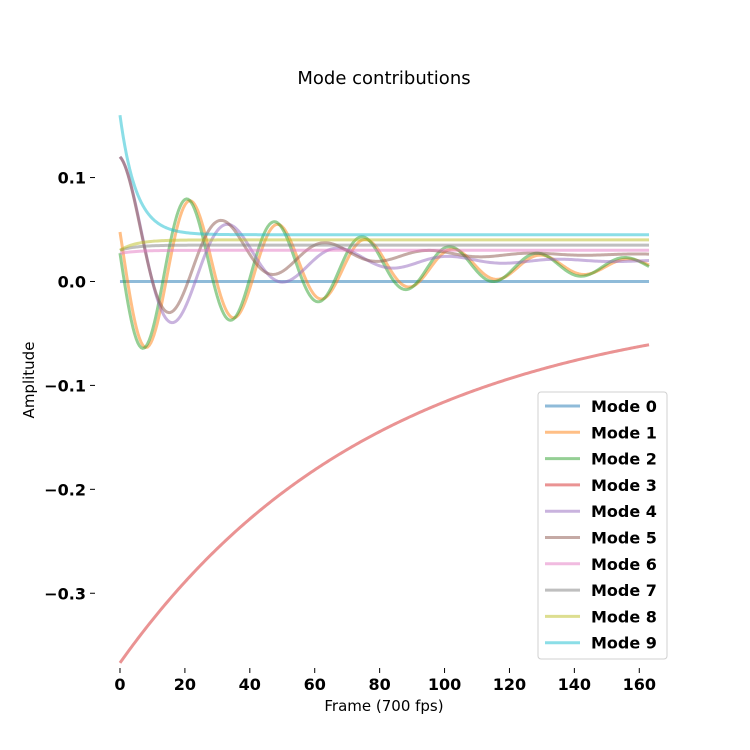 The width and height of the screenshot is (750, 750). I want to click on x-tick-label: 60, so click(315, 684).